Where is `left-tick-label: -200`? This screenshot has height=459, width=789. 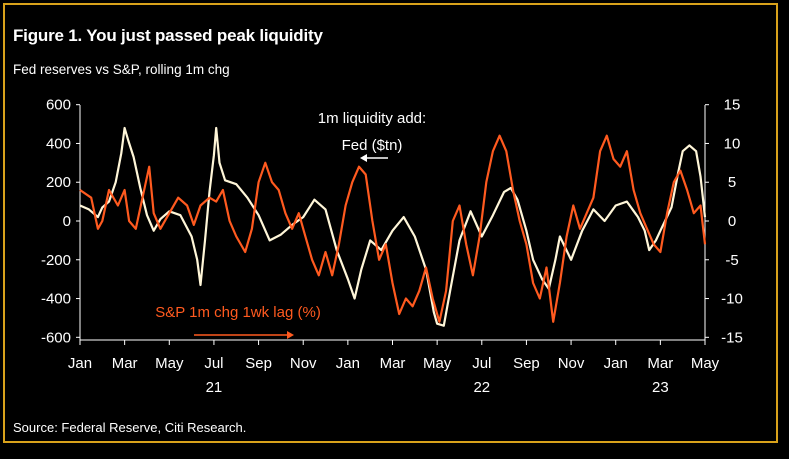 left-tick-label: -200 is located at coordinates (56, 260).